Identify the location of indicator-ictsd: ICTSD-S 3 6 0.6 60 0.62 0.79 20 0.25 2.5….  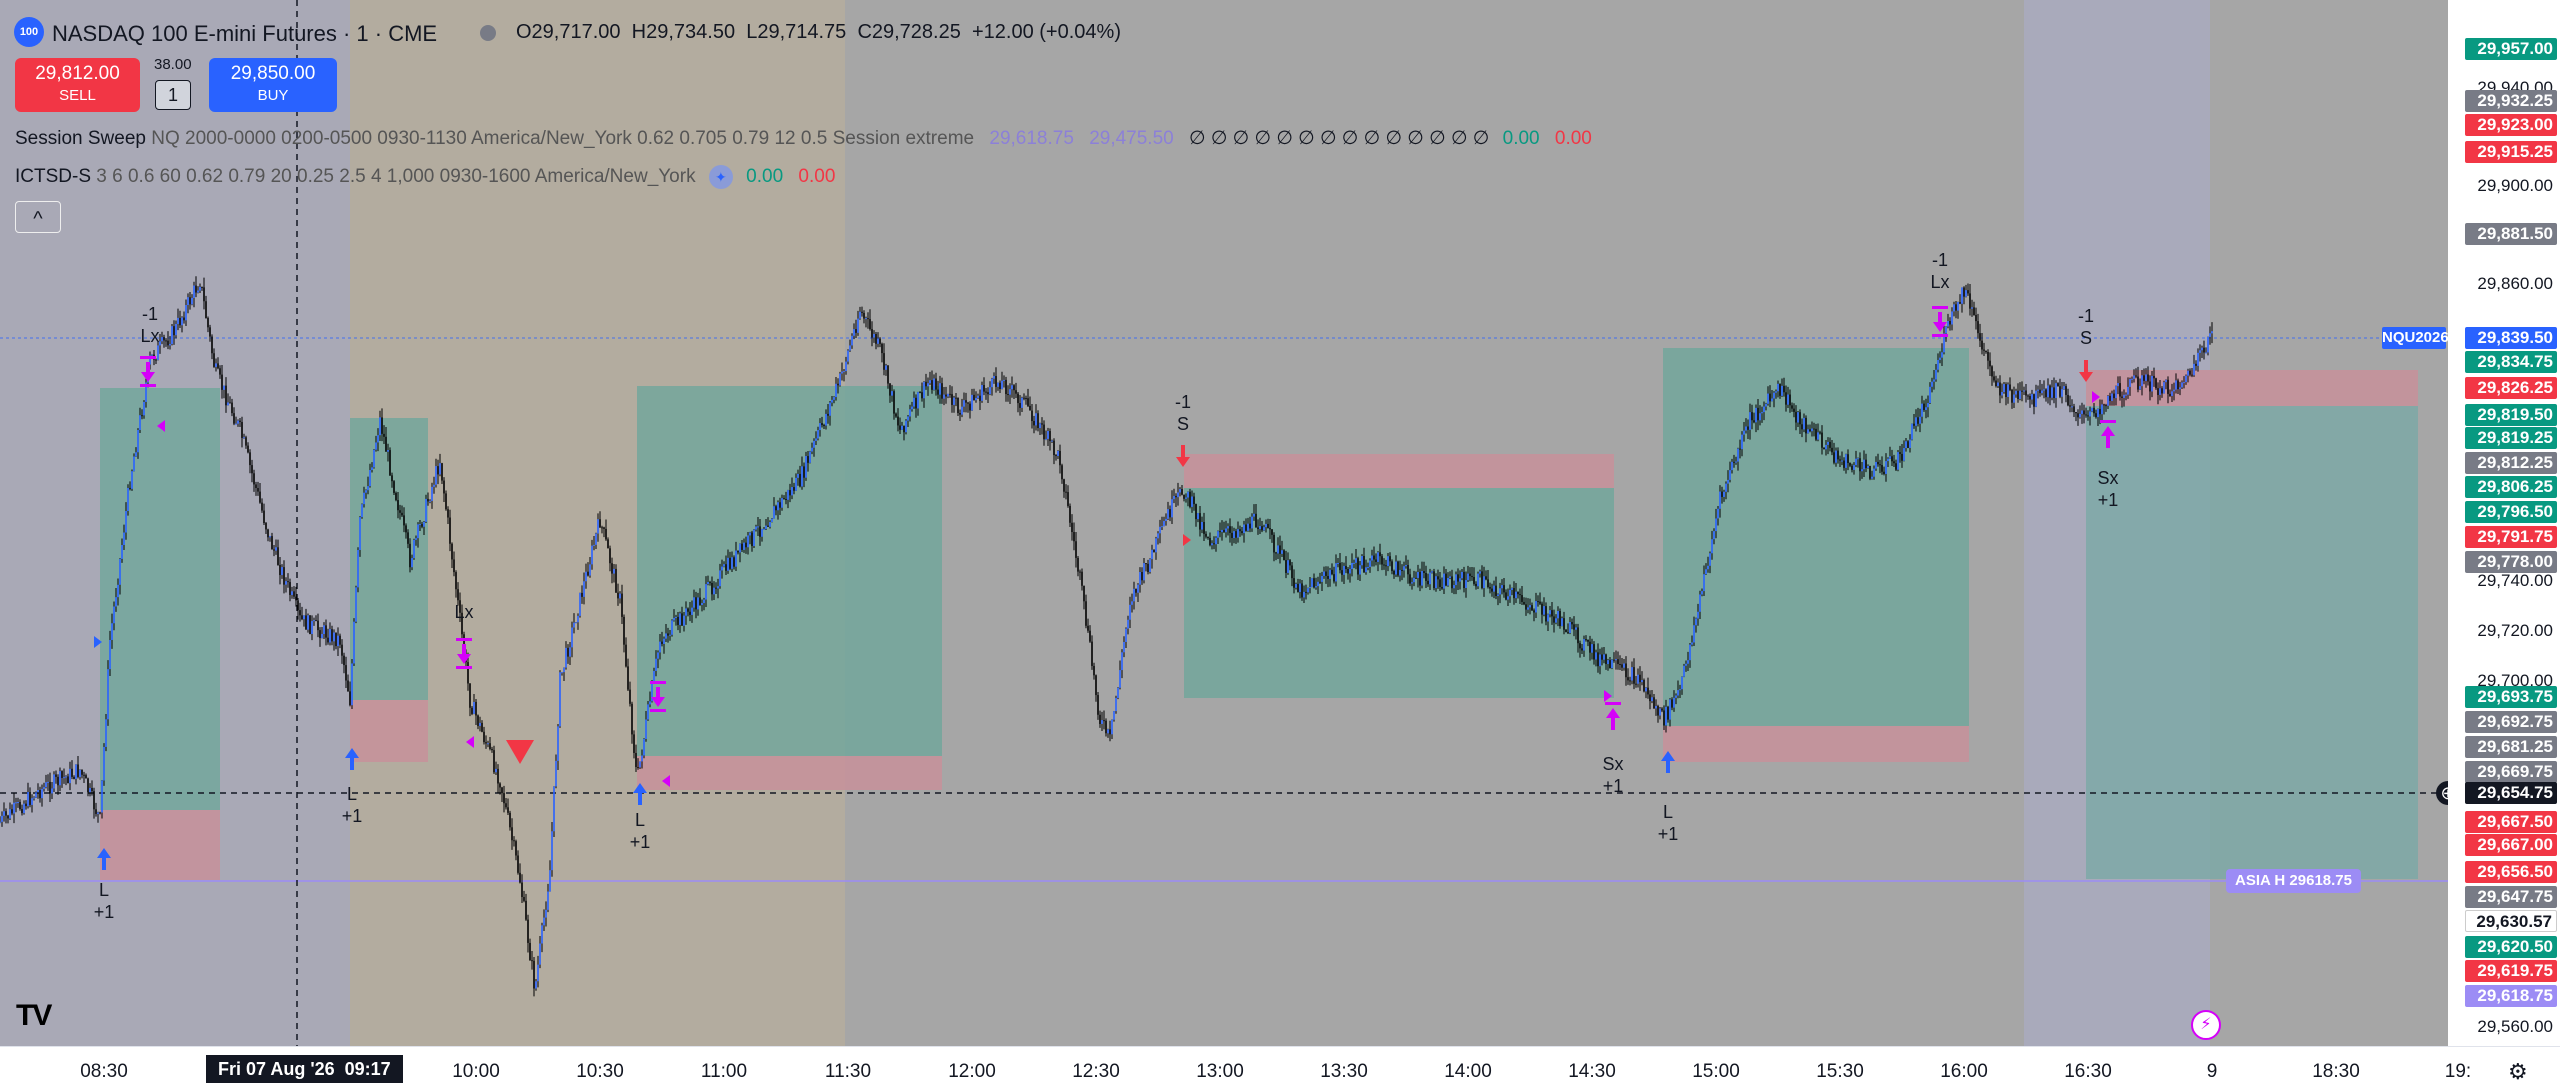
(425, 177).